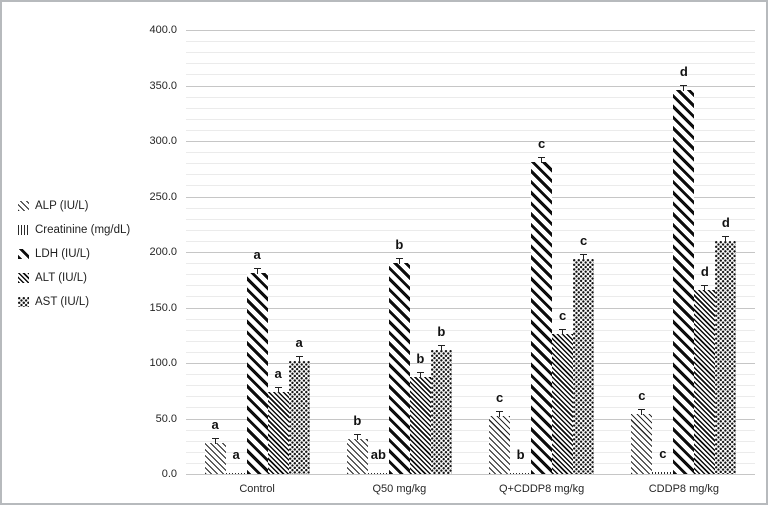 This screenshot has height=505, width=768. I want to click on significance-letter: d, so click(704, 271).